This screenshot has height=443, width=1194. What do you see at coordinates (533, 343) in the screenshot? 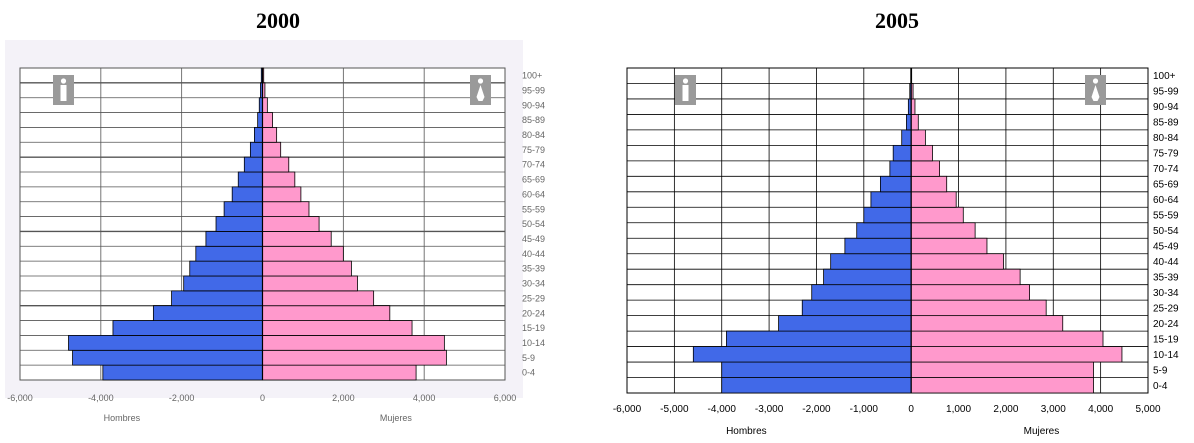
I see `category-label: 10-14` at bounding box center [533, 343].